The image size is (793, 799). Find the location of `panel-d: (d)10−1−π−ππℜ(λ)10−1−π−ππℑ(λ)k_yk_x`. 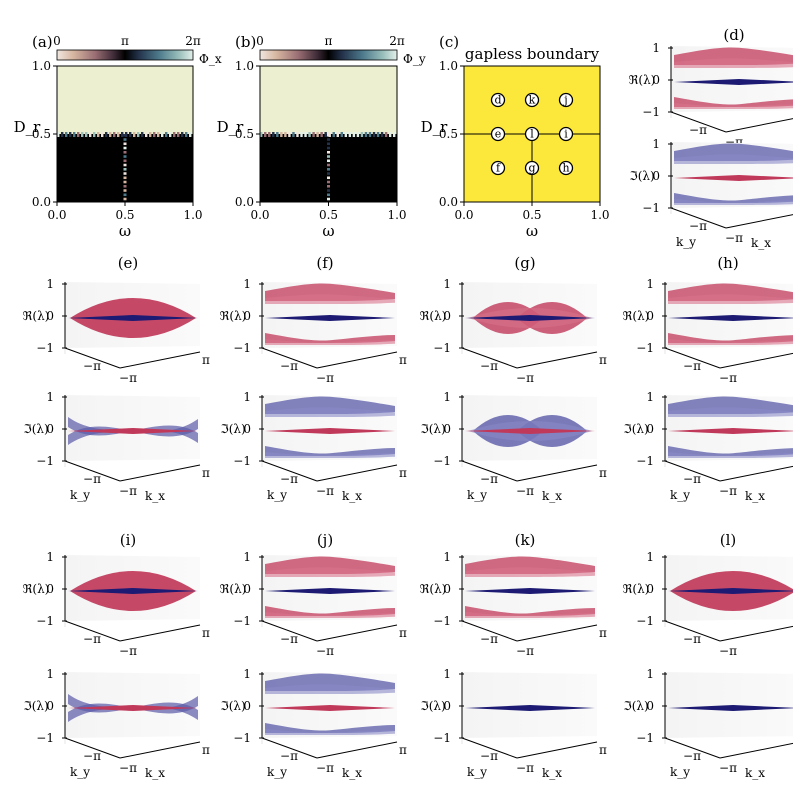

panel-d: (d)10−1−π−ππℜ(λ)10−1−π−ππℑ(λ)k_yk_x is located at coordinates (711, 138).